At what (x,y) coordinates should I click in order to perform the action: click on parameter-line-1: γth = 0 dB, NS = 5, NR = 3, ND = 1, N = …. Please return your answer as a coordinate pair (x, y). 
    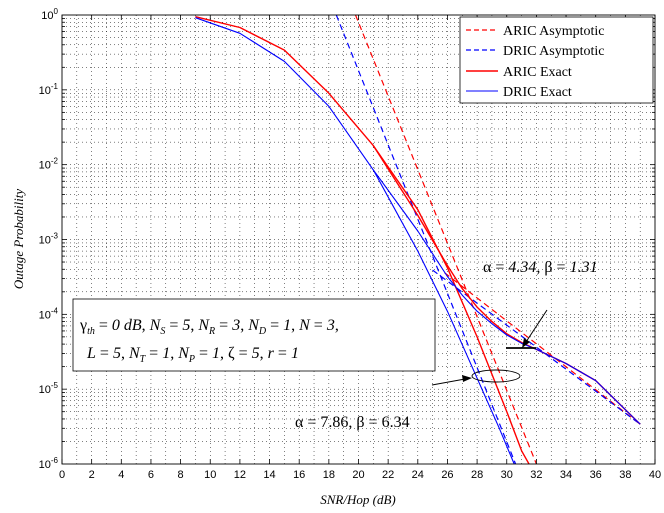
    Looking at the image, I should click on (209, 327).